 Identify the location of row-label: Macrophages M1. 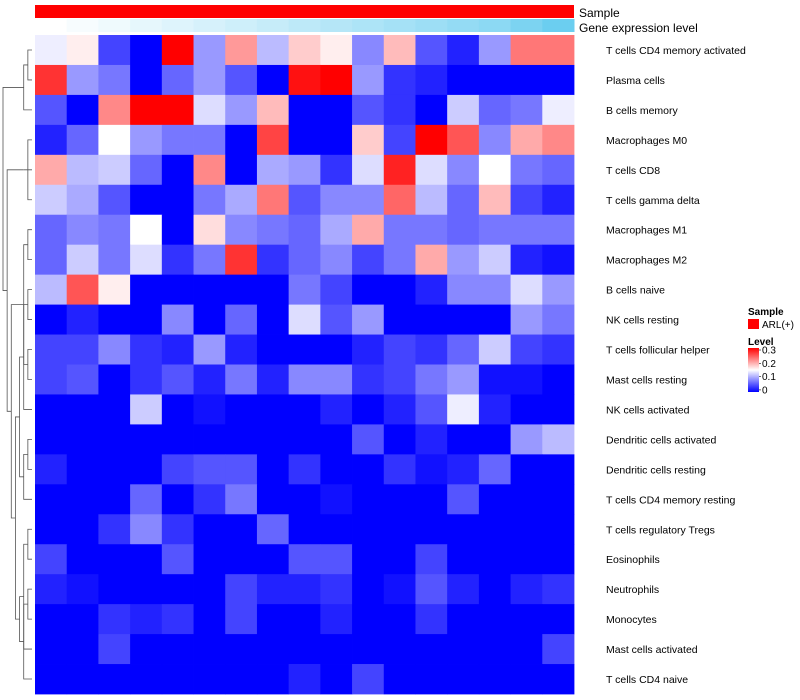
(646, 231).